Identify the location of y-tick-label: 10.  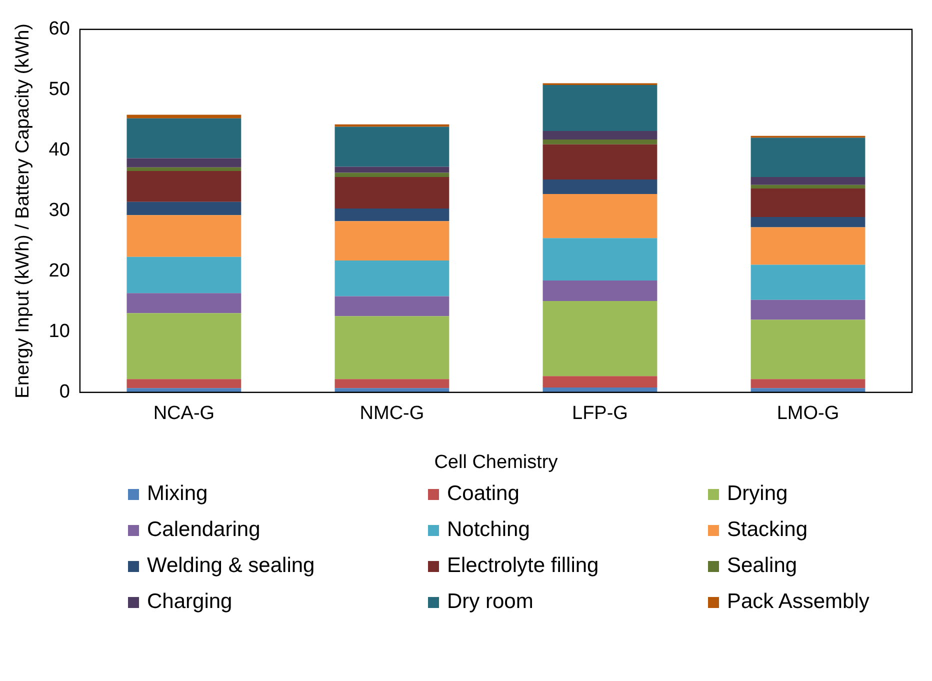
(59, 331).